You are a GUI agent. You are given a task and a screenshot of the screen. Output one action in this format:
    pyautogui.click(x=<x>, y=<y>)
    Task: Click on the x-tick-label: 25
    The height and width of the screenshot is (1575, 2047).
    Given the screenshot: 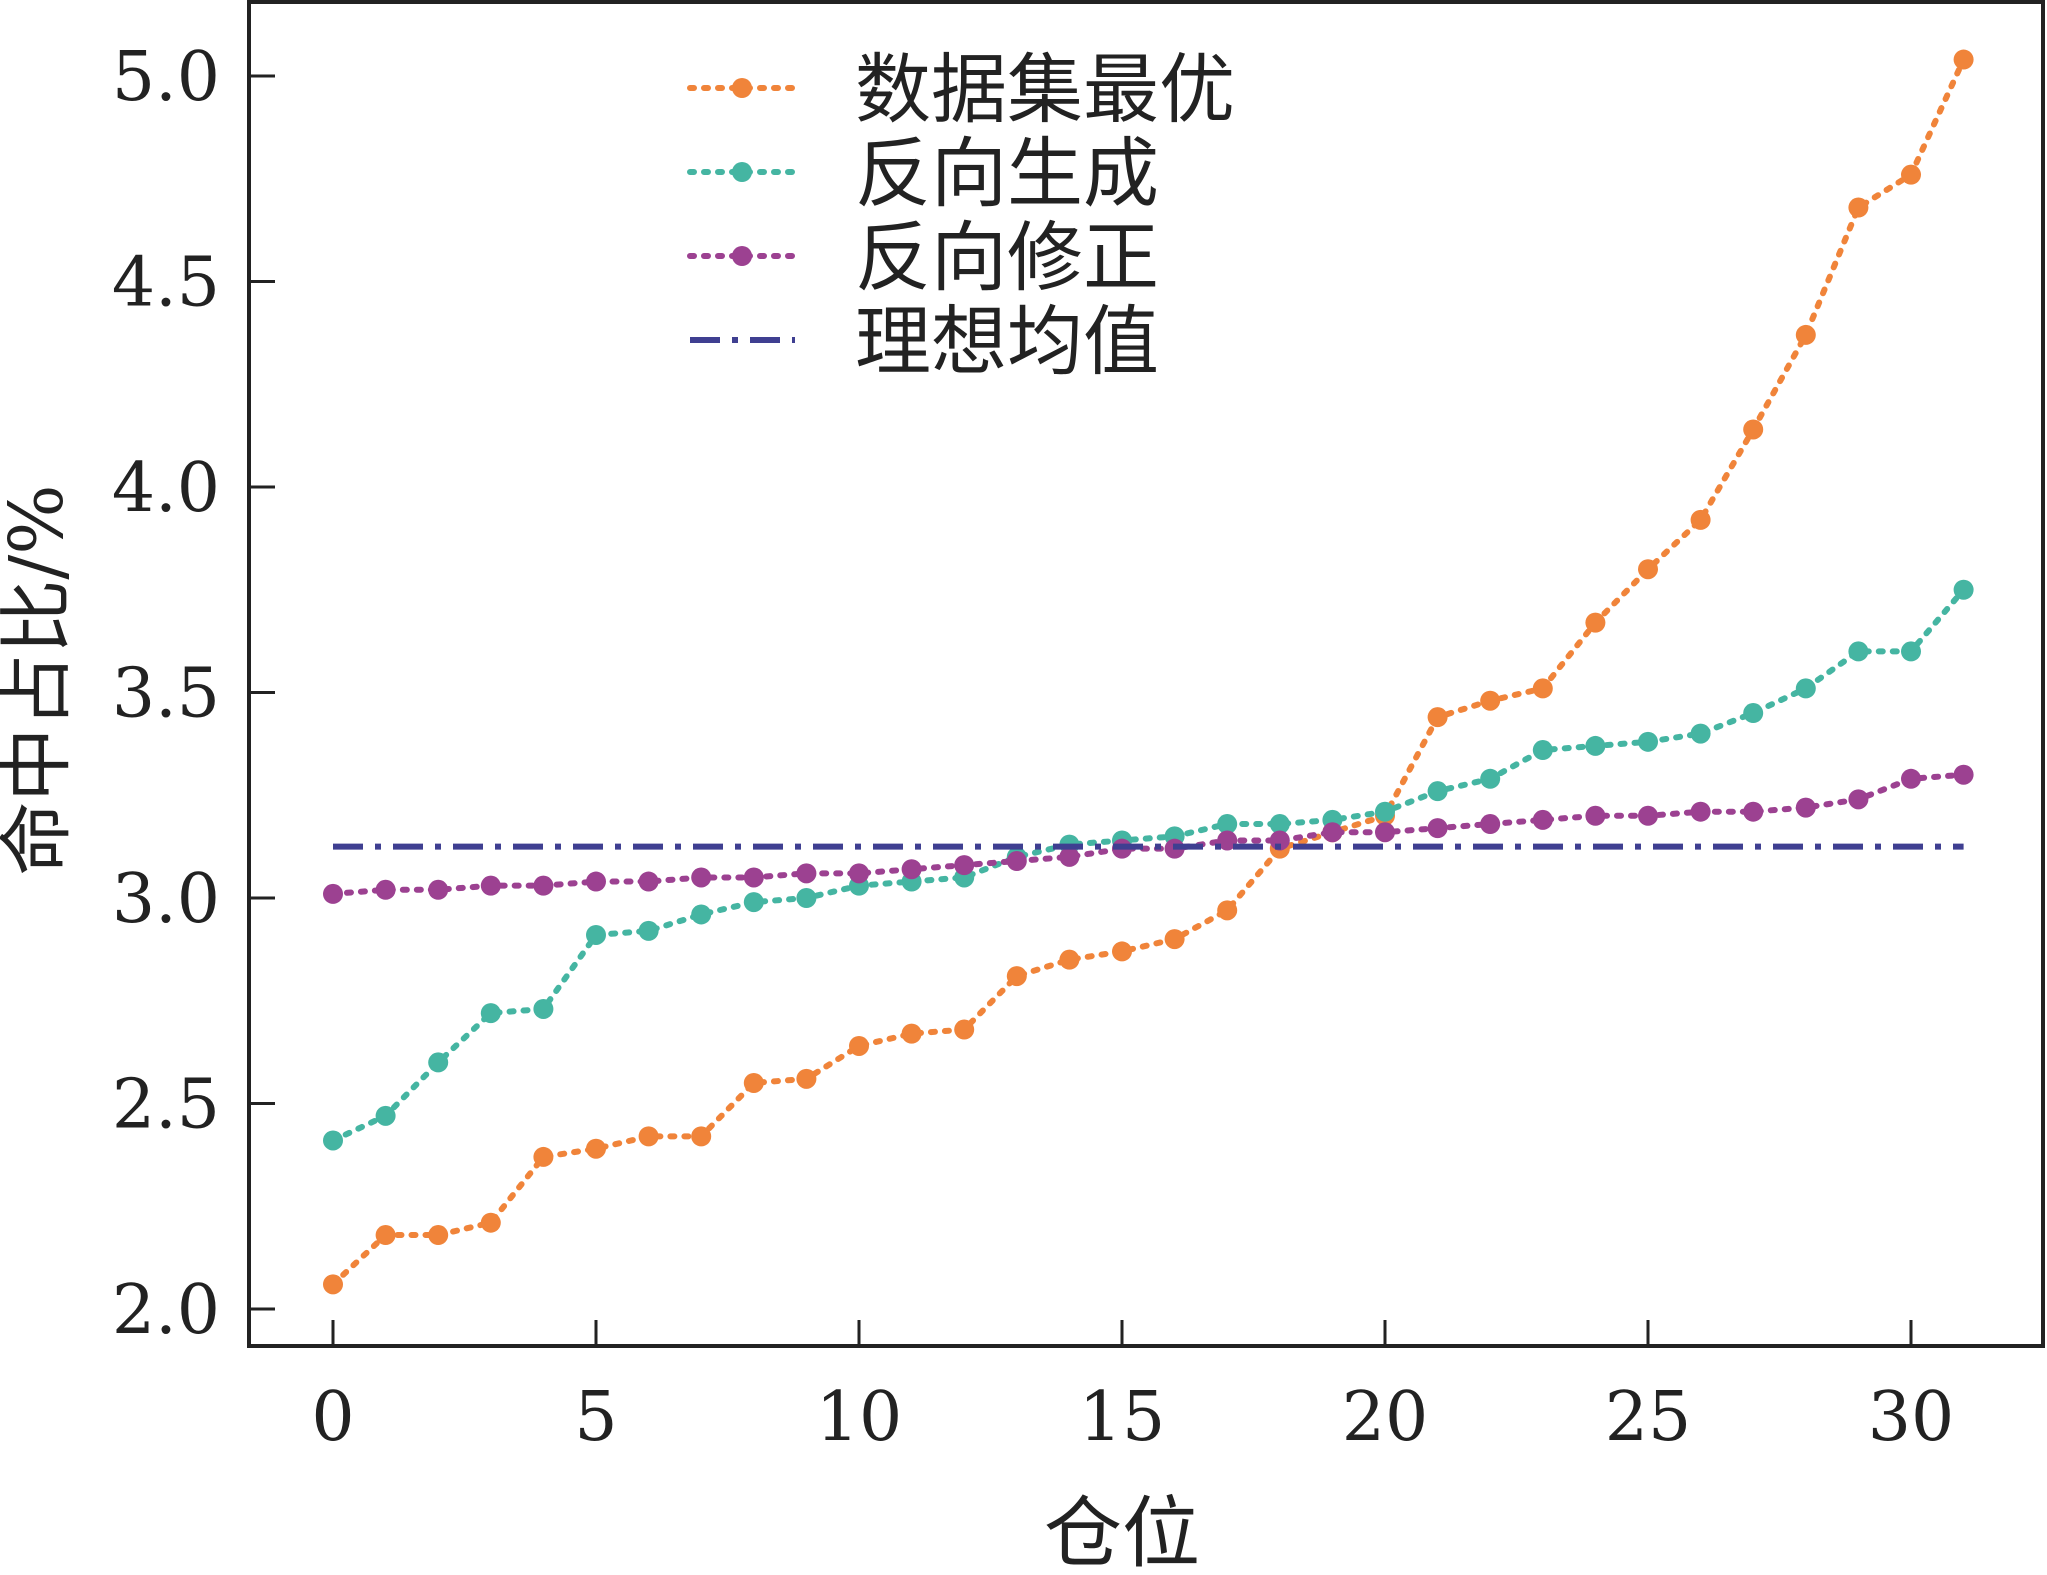 What is the action you would take?
    pyautogui.click(x=1648, y=1417)
    